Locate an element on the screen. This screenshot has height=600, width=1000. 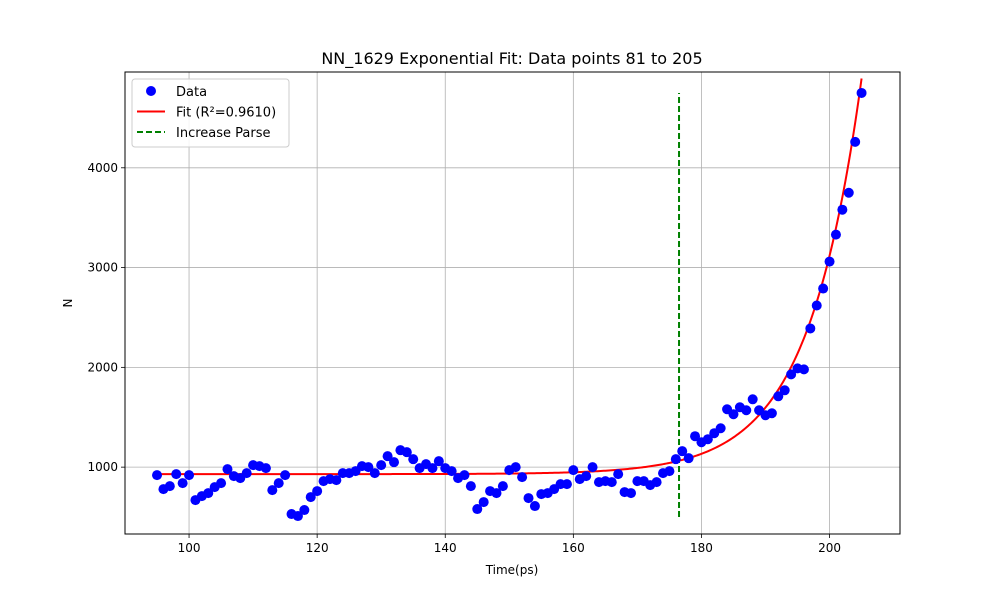
x-tick-label: 160 is located at coordinates (573, 548).